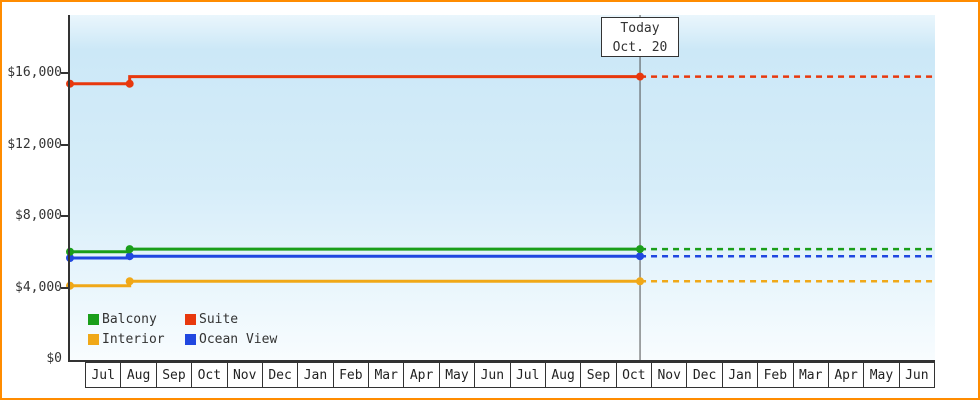 This screenshot has height=400, width=980. I want to click on today-annotation-date: Oct. 20, so click(640, 47).